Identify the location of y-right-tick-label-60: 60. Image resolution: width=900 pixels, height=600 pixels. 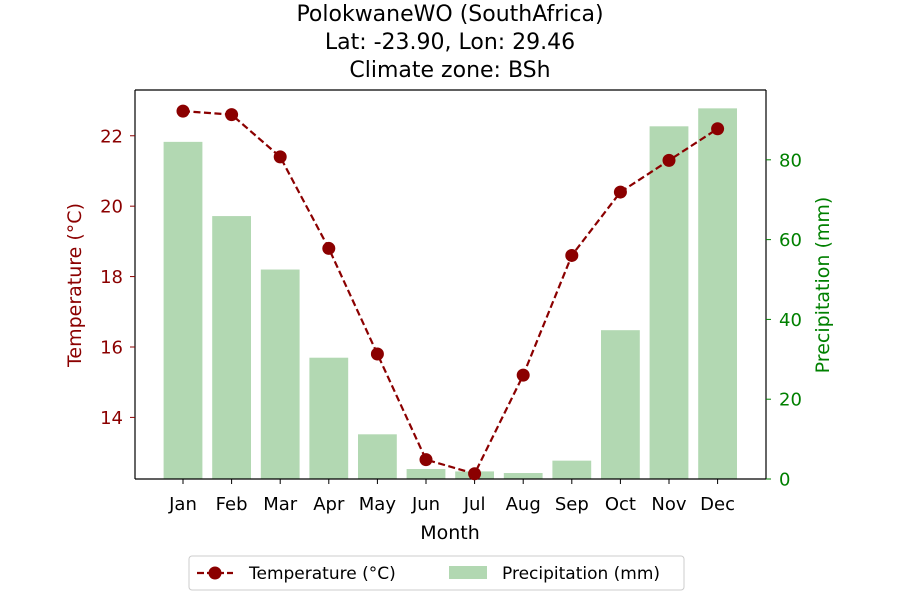
(790, 240).